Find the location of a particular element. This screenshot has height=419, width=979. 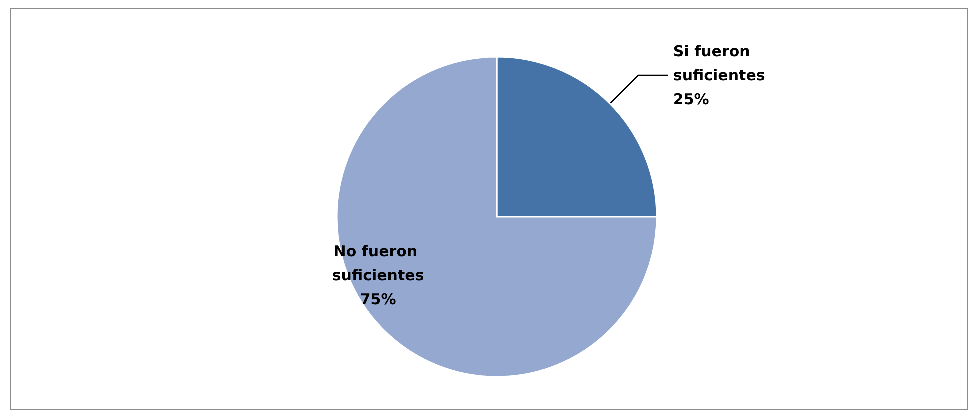

data-label: 75% is located at coordinates (378, 299).